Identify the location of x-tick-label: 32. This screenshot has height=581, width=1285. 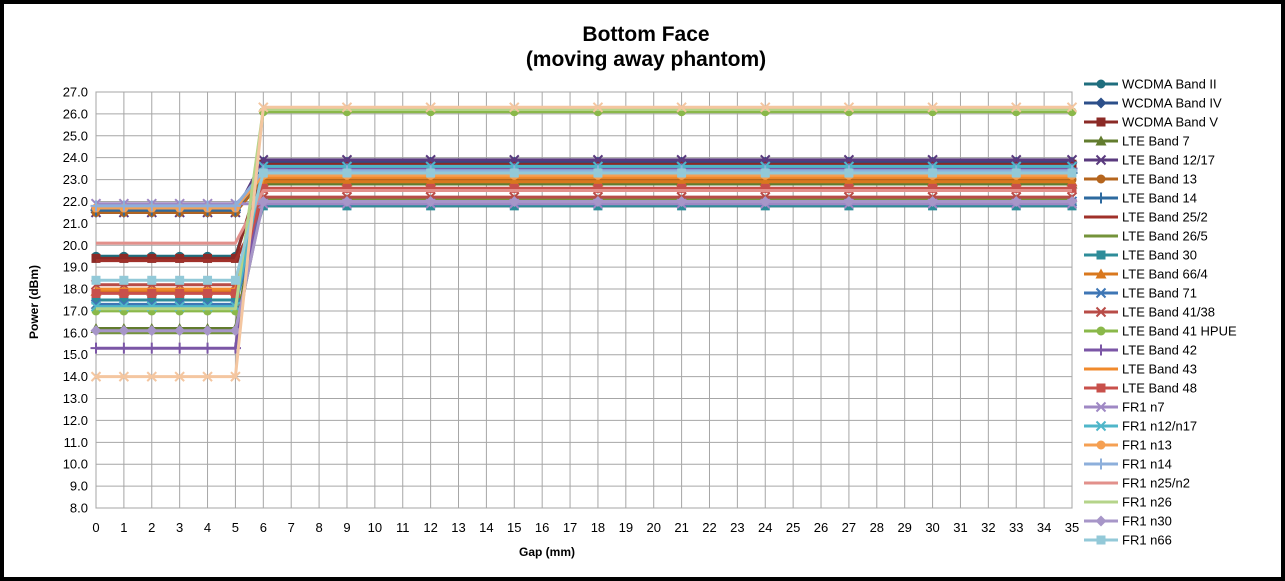
(988, 527).